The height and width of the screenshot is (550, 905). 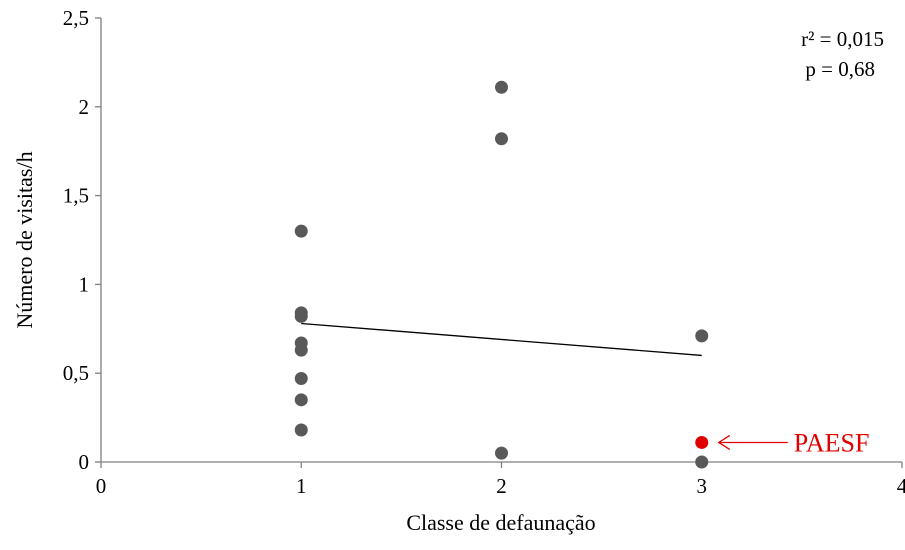 What do you see at coordinates (842, 39) in the screenshot?
I see `r-squared-label: r² = 0,015` at bounding box center [842, 39].